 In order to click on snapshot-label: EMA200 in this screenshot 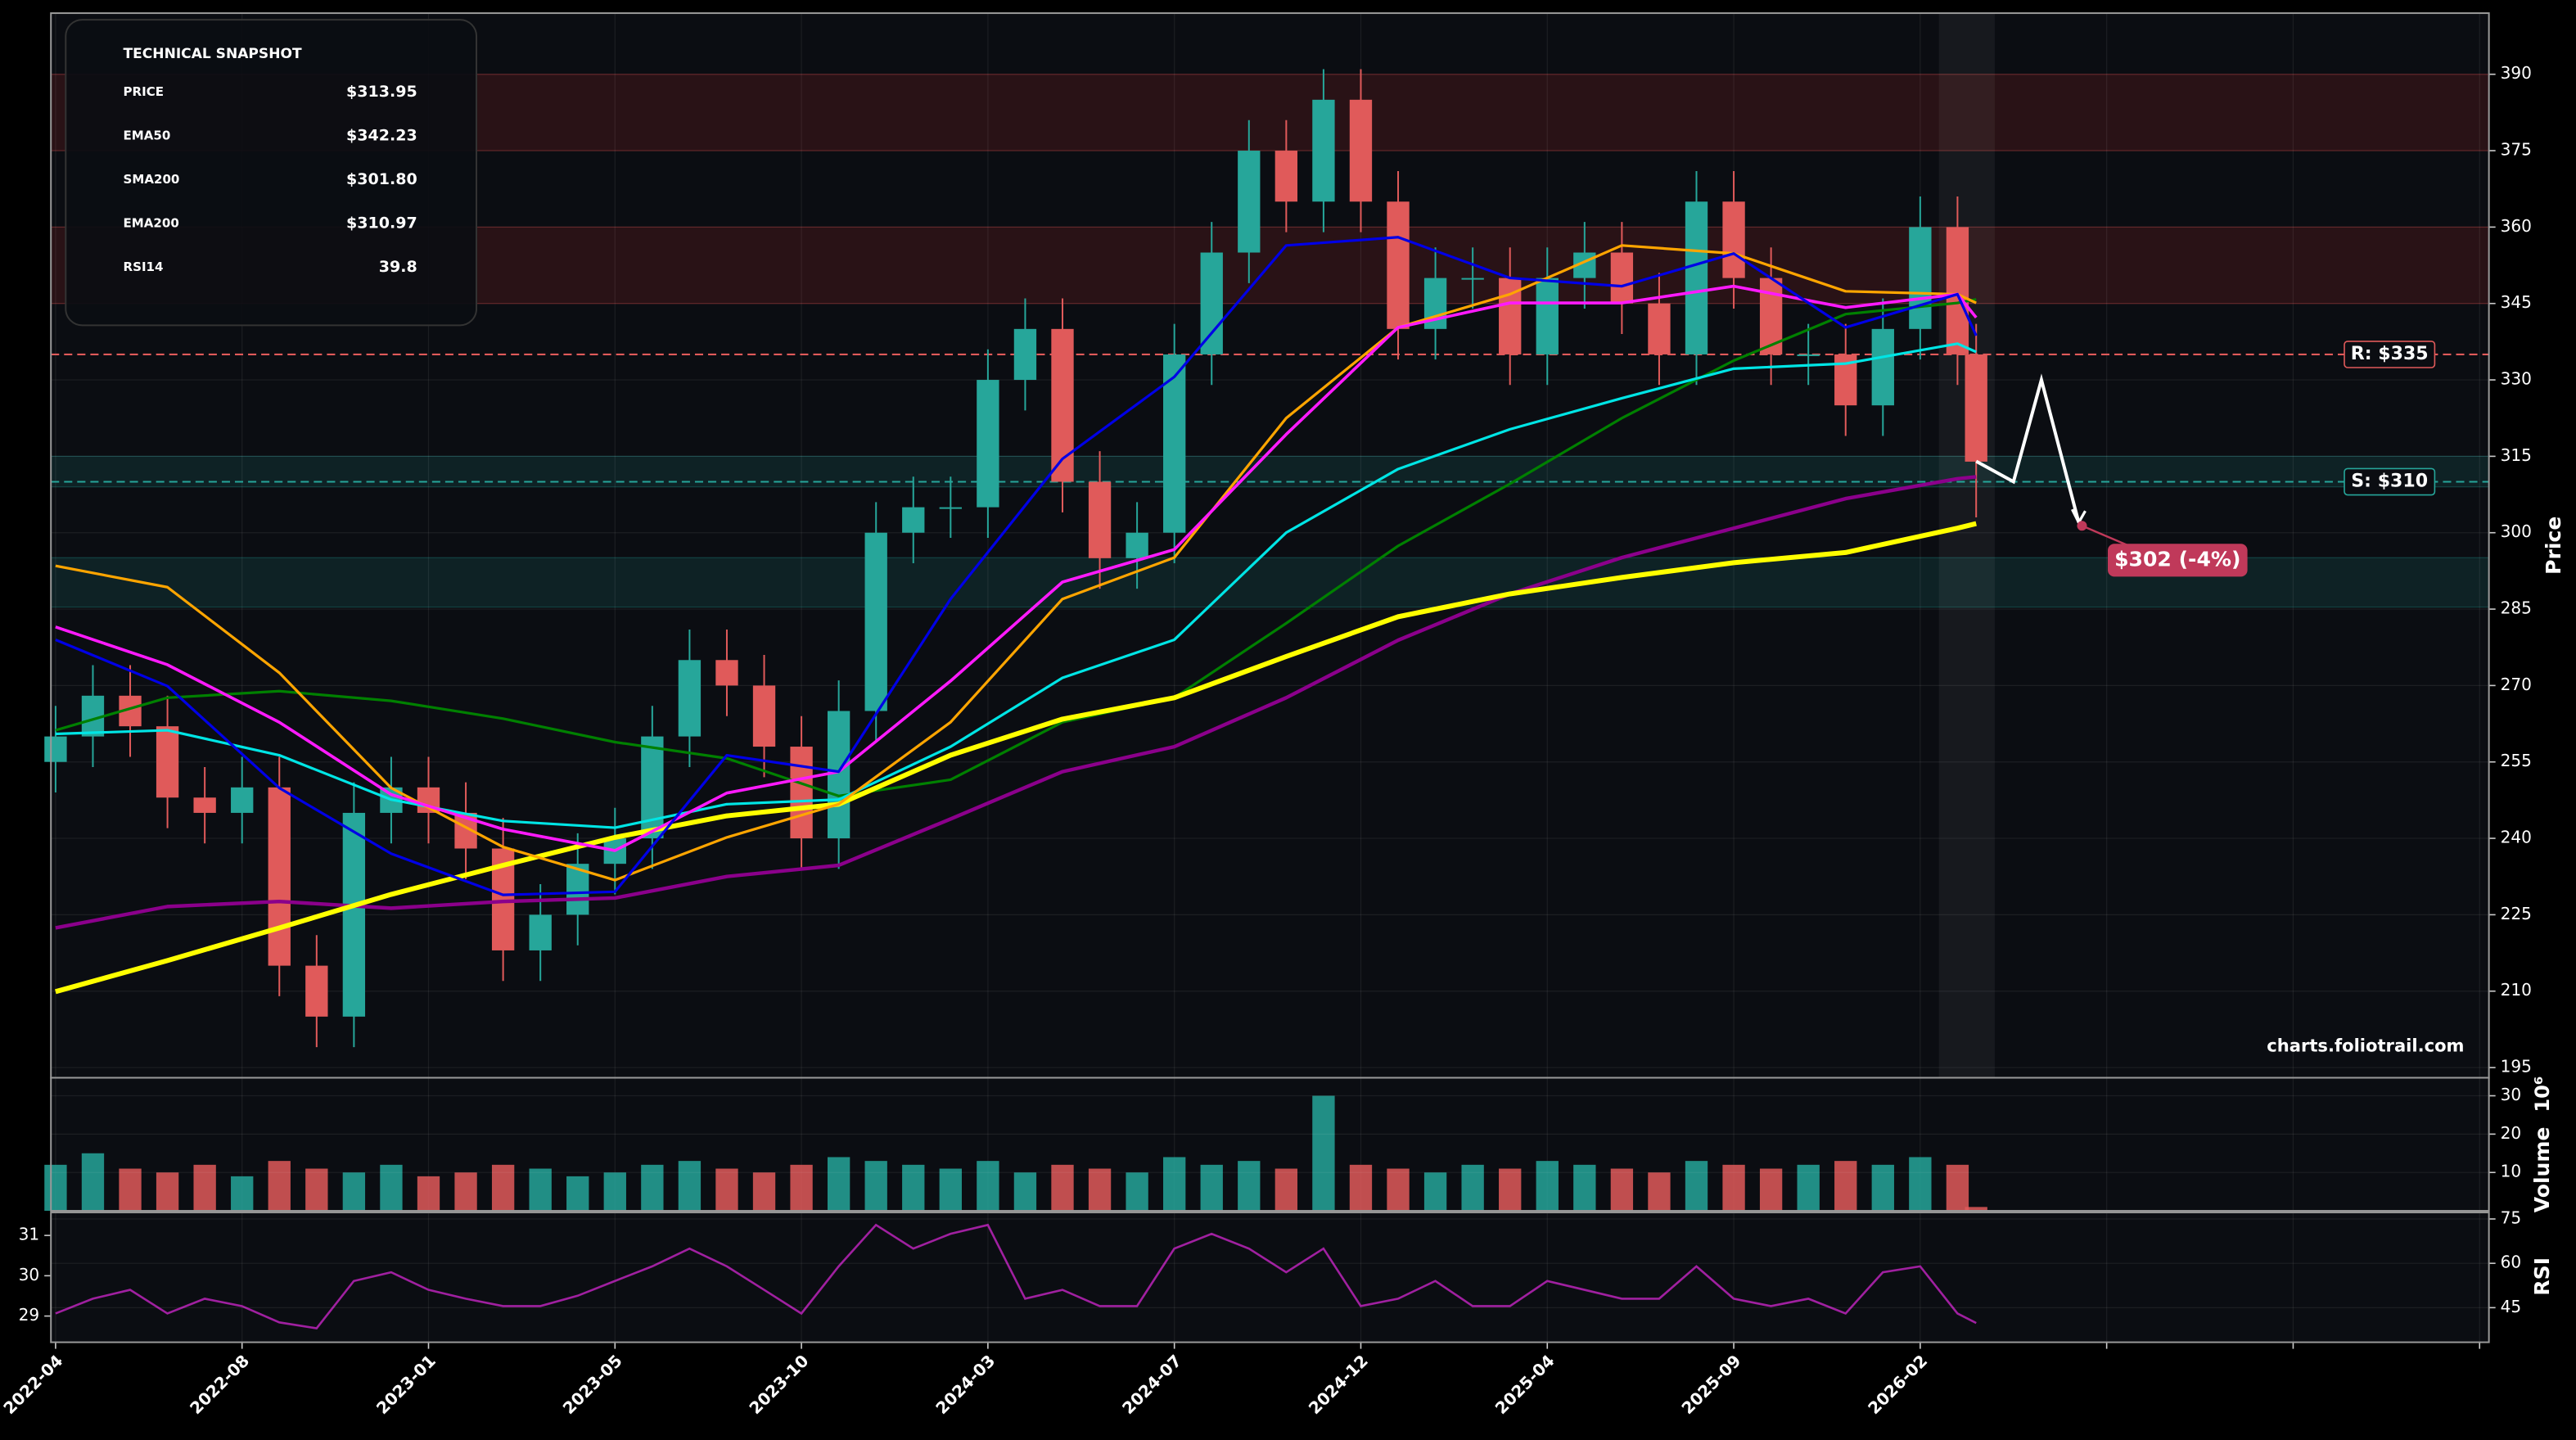, I will do `click(151, 223)`.